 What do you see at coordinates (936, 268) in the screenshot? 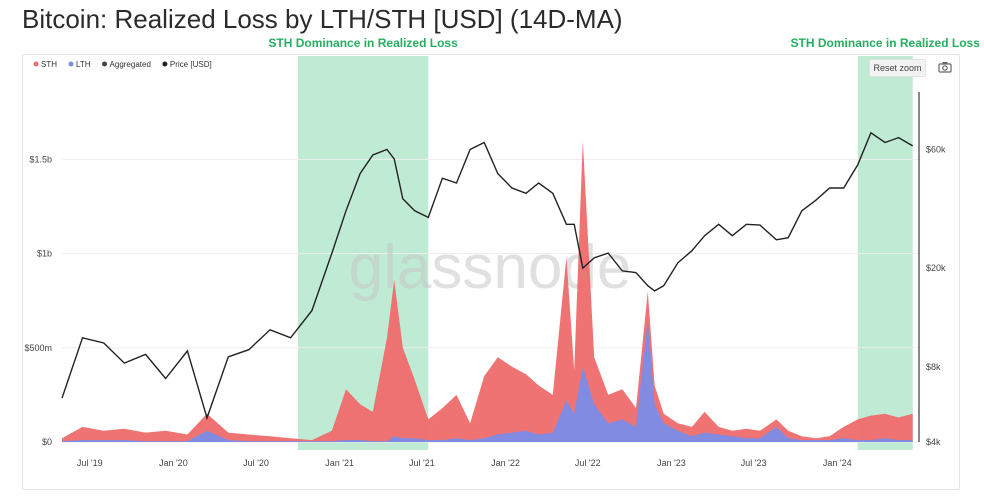
I see `y-right-tick-label: $20k` at bounding box center [936, 268].